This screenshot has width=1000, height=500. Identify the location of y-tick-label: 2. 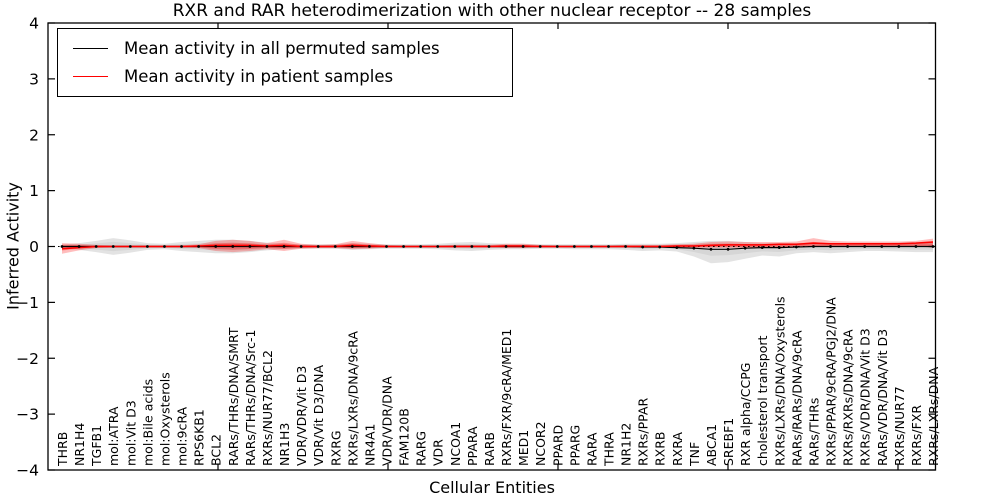
(34, 135).